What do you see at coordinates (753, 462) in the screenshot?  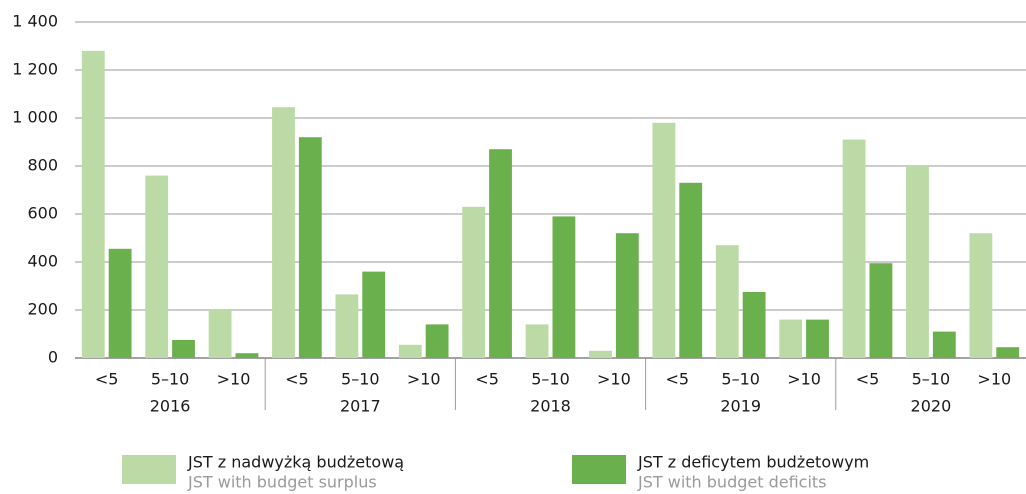 I see `legend-label: JST z deficytem budżetowym` at bounding box center [753, 462].